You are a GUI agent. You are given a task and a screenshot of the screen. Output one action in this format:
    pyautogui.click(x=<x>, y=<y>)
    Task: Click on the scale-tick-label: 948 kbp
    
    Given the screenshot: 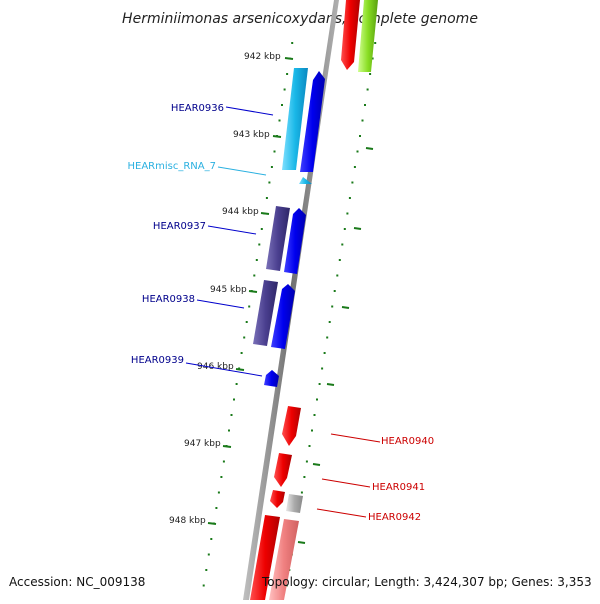 What is the action you would take?
    pyautogui.click(x=187, y=521)
    